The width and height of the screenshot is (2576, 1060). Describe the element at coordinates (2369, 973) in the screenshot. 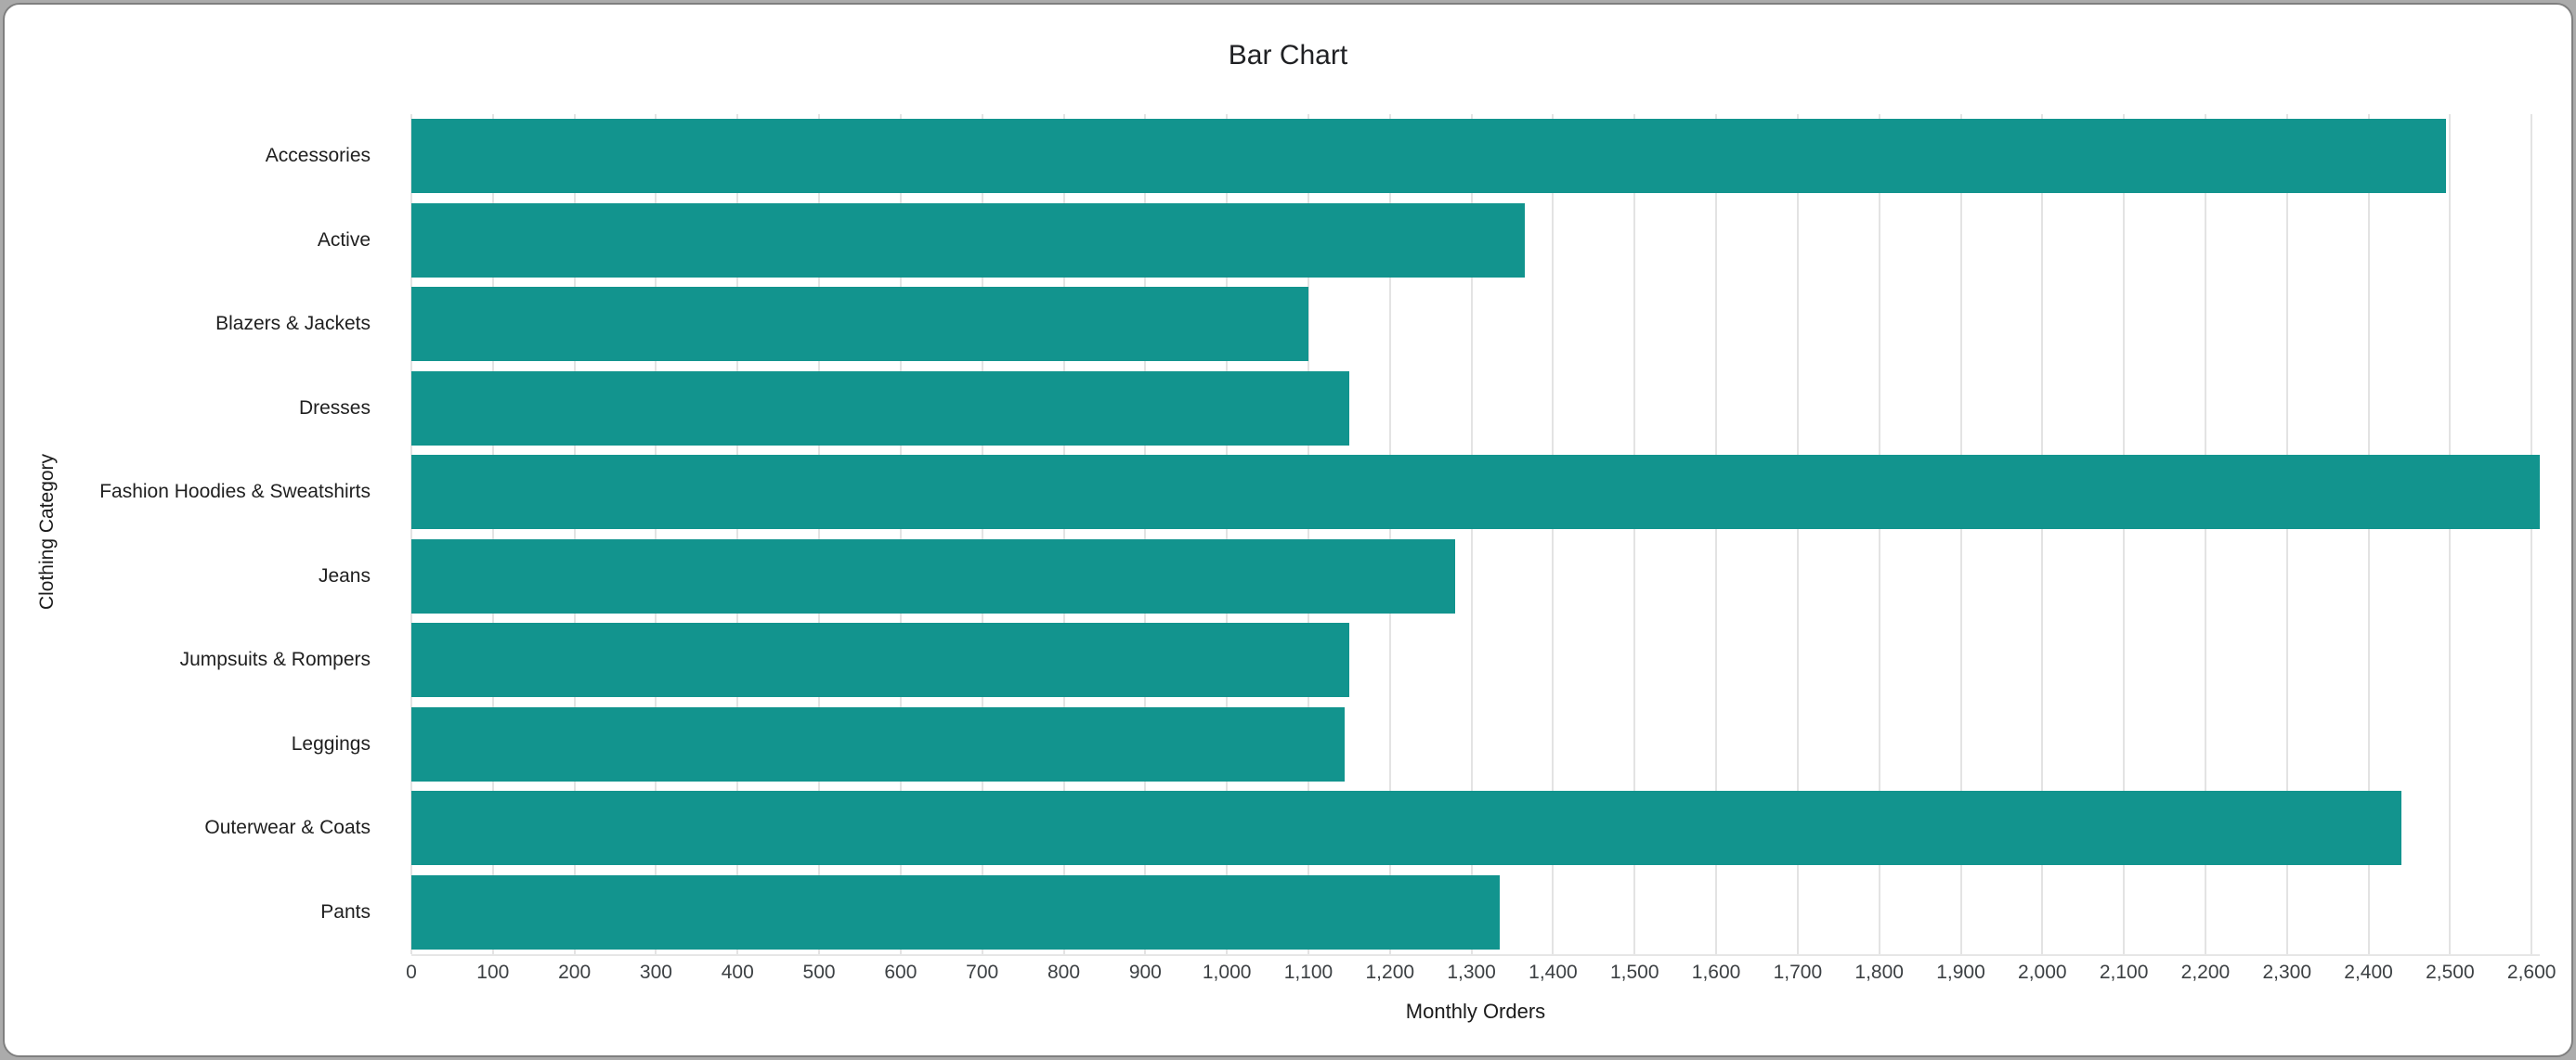

I see `x-tick-label: 2,400` at that location.